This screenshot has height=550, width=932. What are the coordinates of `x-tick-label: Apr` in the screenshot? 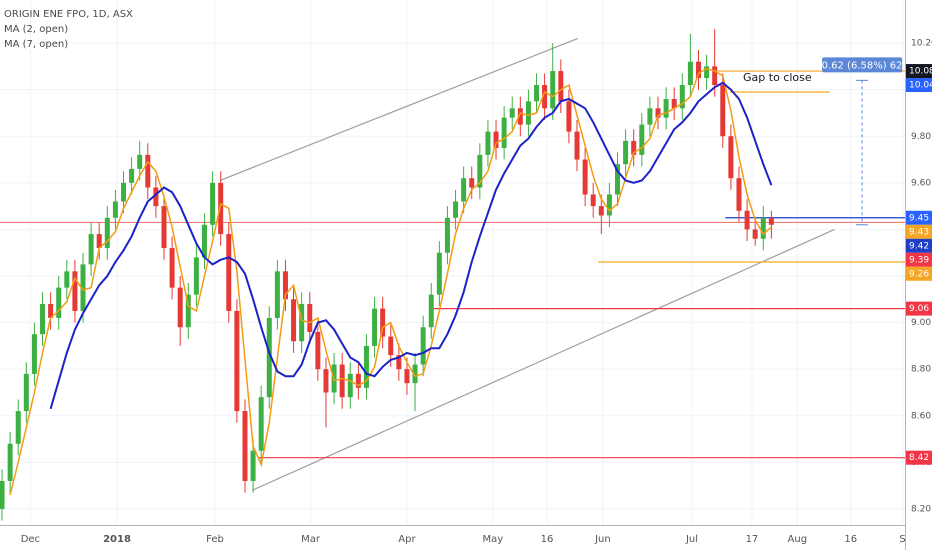 It's located at (407, 539).